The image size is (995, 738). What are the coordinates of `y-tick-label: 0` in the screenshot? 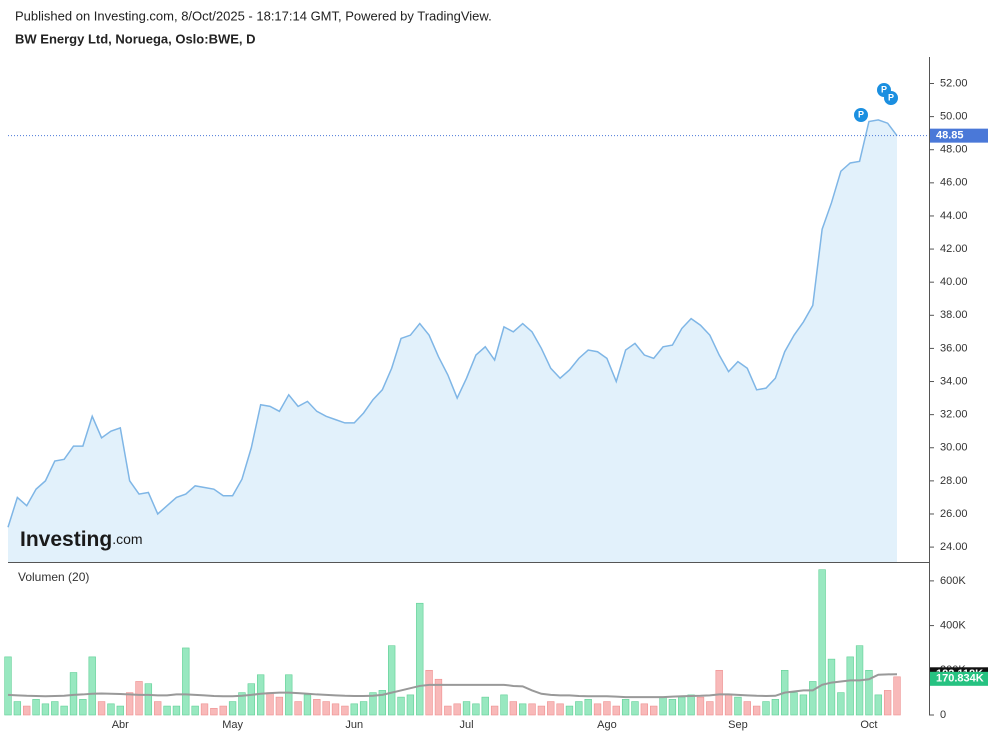 It's located at (943, 715).